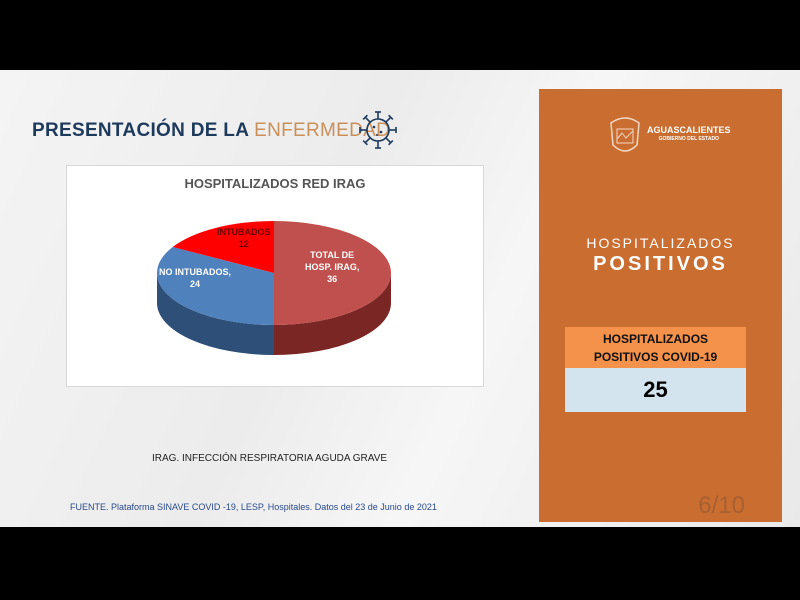 The image size is (800, 600). I want to click on heading-bold: POSITIVOS, so click(660, 264).